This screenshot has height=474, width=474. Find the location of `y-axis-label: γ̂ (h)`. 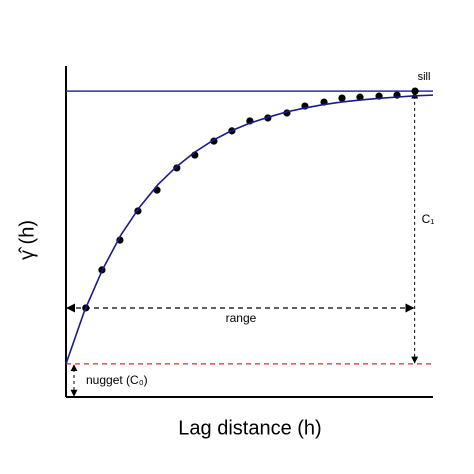

y-axis-label: γ̂ (h) is located at coordinates (27, 240).